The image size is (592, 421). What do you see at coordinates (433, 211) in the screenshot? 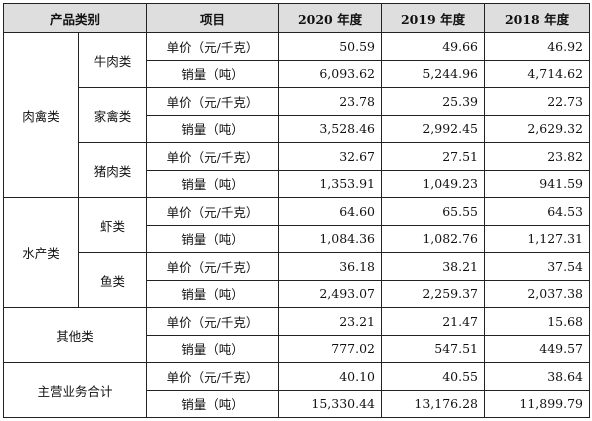
I see `value-cell: 65.55` at bounding box center [433, 211].